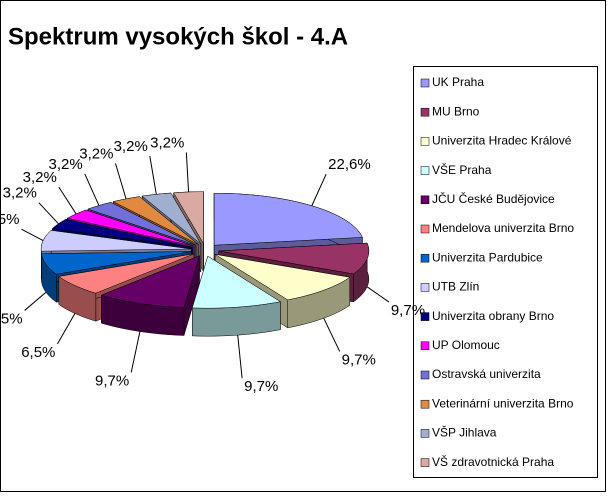 This screenshot has width=607, height=498. What do you see at coordinates (178, 36) in the screenshot?
I see `chart-title: Spektrum vysokých škol - 4.A` at bounding box center [178, 36].